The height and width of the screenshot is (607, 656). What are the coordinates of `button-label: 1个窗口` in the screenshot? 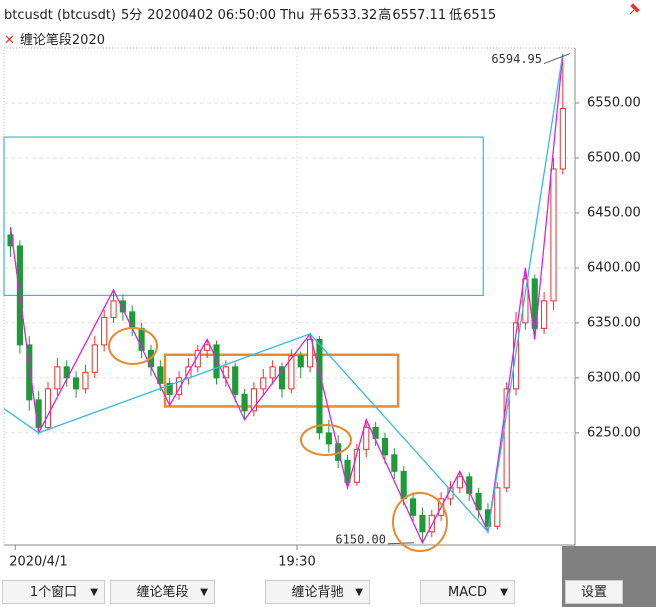 It's located at (53, 592).